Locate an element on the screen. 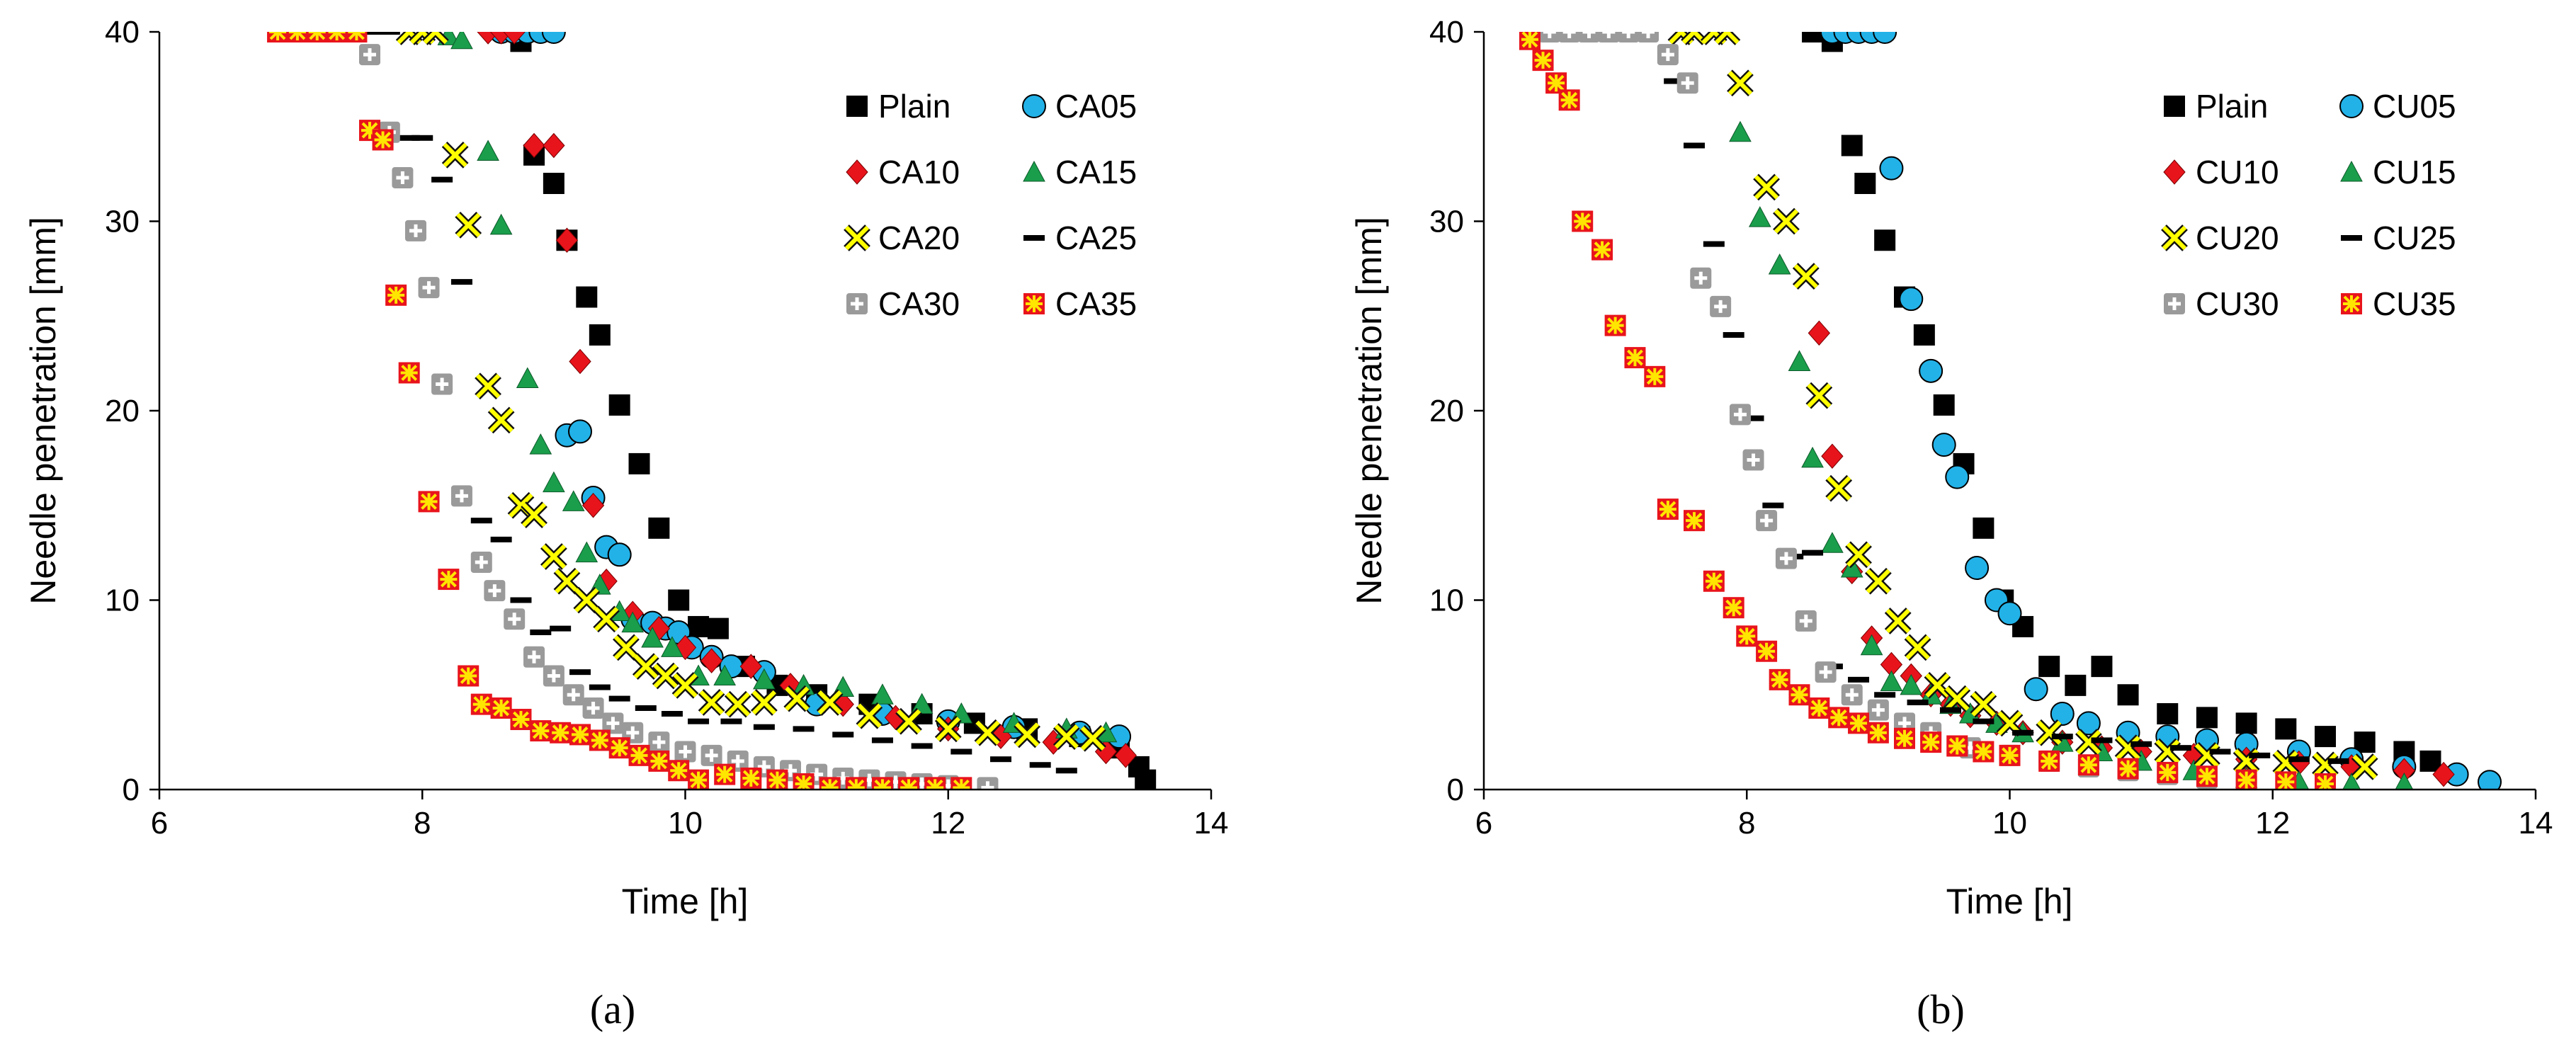 Image resolution: width=2576 pixels, height=1048 pixels. legend-marker-ca05 is located at coordinates (1034, 106).